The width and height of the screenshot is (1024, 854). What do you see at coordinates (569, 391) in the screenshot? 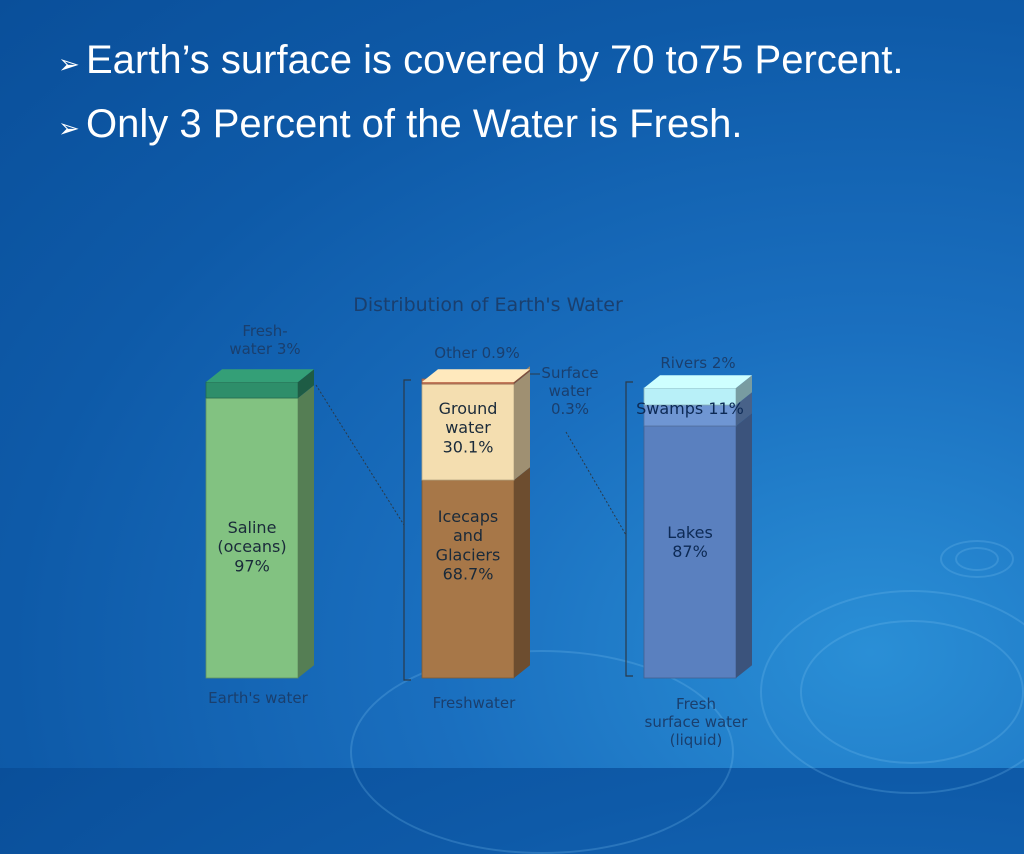
I see `segment-callout-label: Surface water 0.3%` at bounding box center [569, 391].